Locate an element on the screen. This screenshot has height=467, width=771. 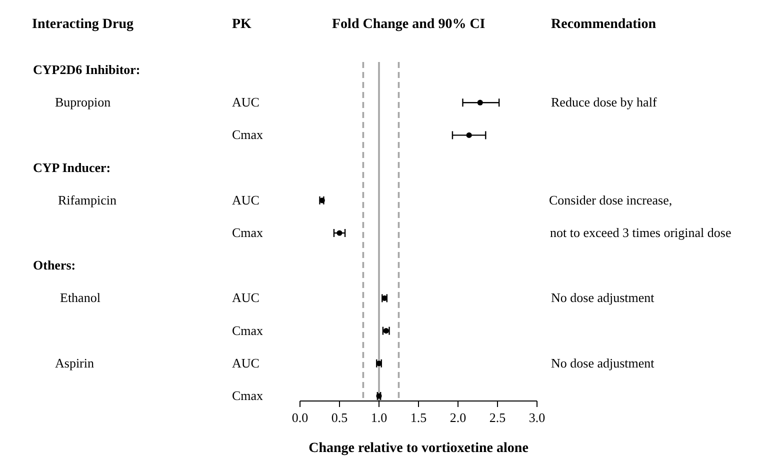
text: Rifampicin is located at coordinates (87, 200).